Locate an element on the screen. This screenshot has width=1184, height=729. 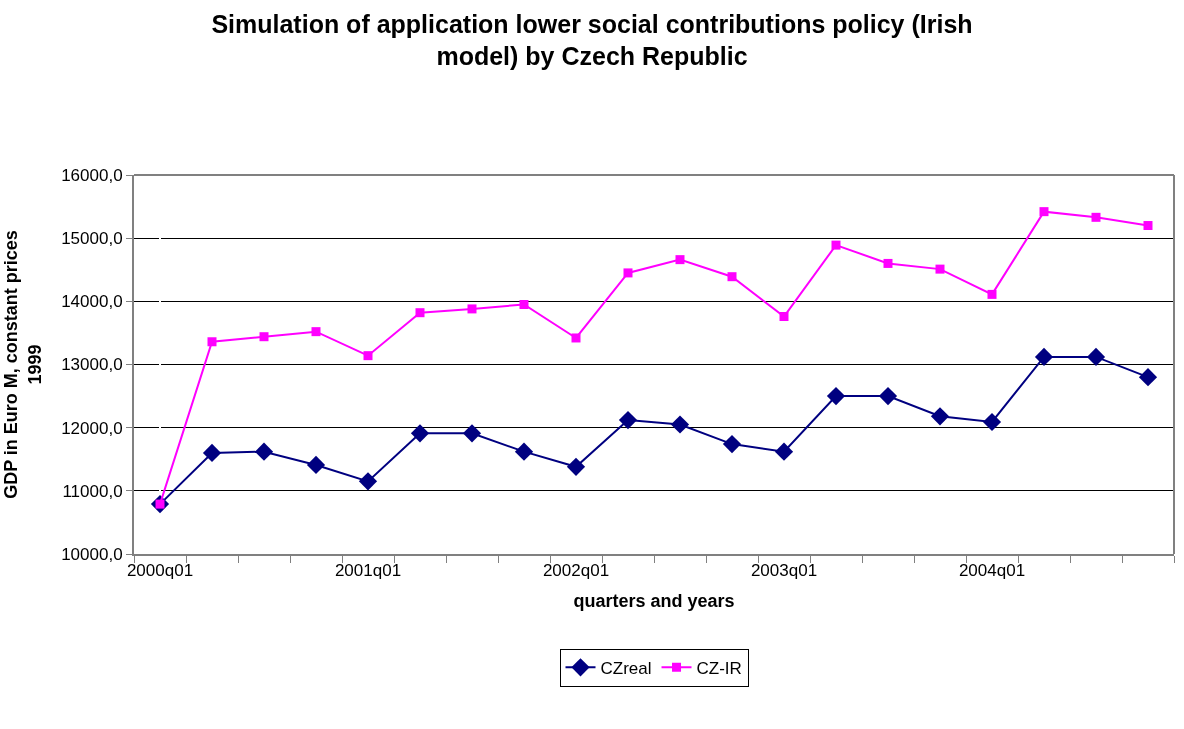
x-tick-label: 2003q01 is located at coordinates (784, 571).